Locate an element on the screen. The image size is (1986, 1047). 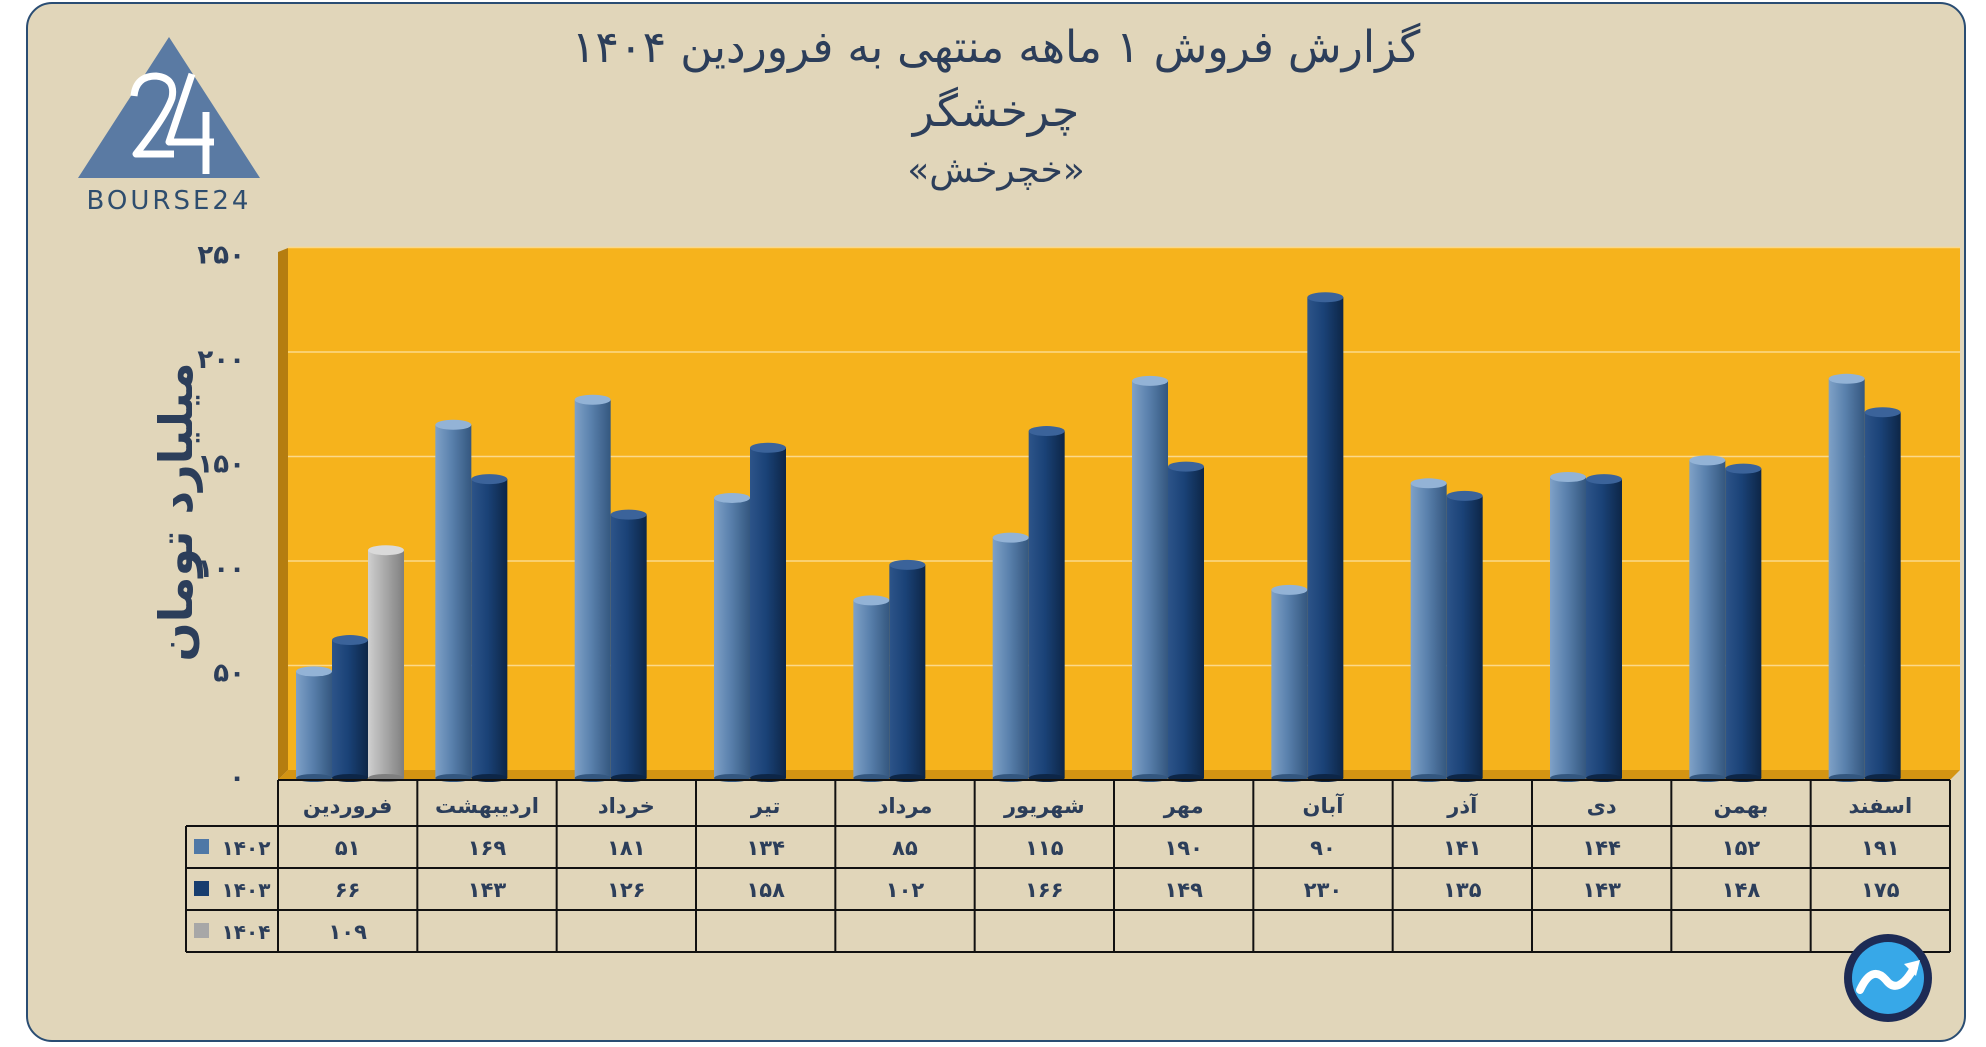
data-label: ۵۱ is located at coordinates (348, 848).